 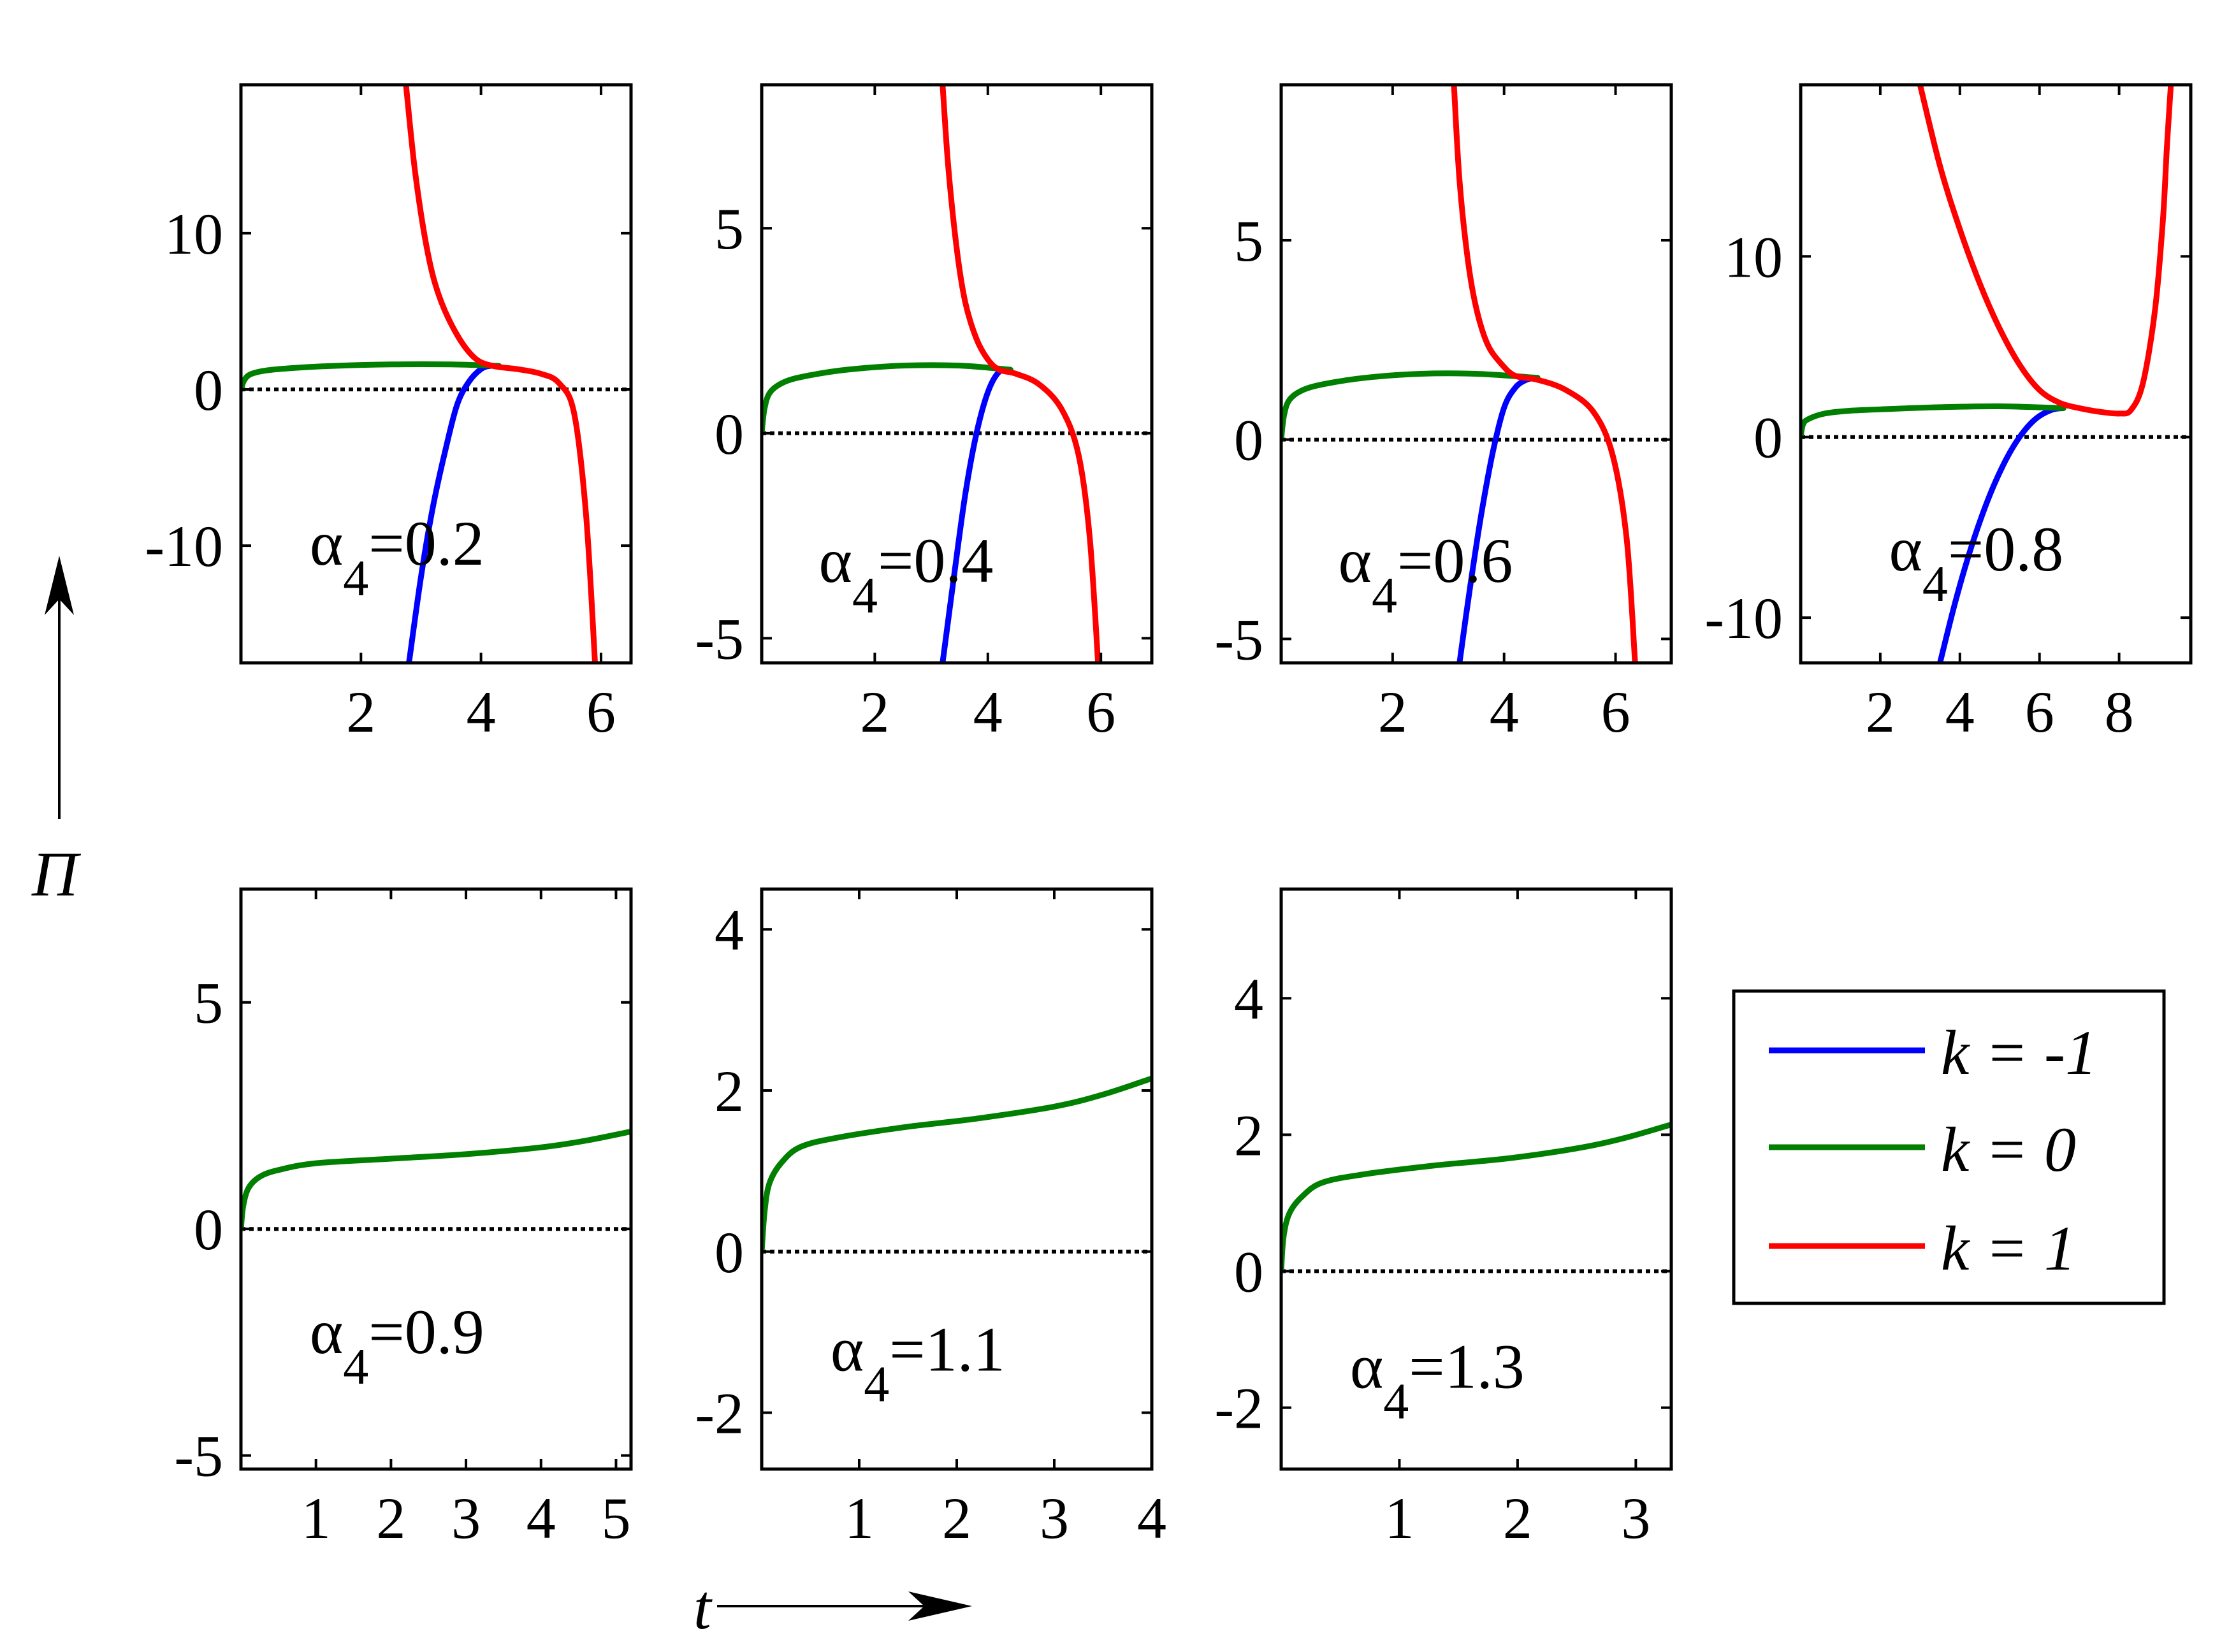 I want to click on legend-label-k-0: k = 0, so click(x=2008, y=1150).